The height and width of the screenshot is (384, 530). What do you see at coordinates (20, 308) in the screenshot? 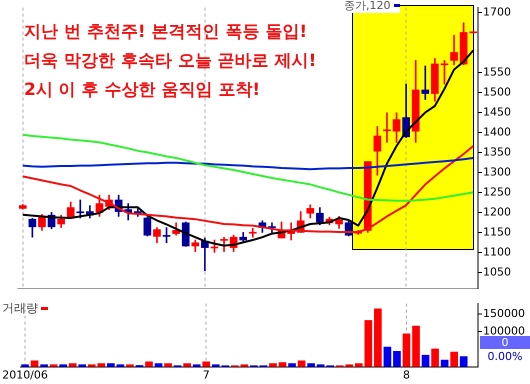
I see `legend-label: 거래량` at bounding box center [20, 308].